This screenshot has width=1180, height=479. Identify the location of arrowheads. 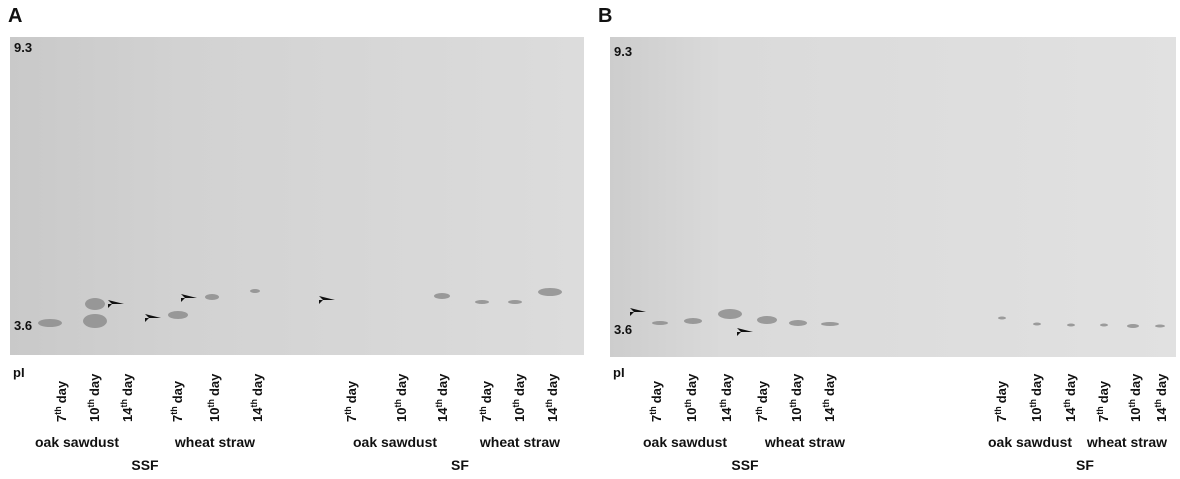
(430, 315).